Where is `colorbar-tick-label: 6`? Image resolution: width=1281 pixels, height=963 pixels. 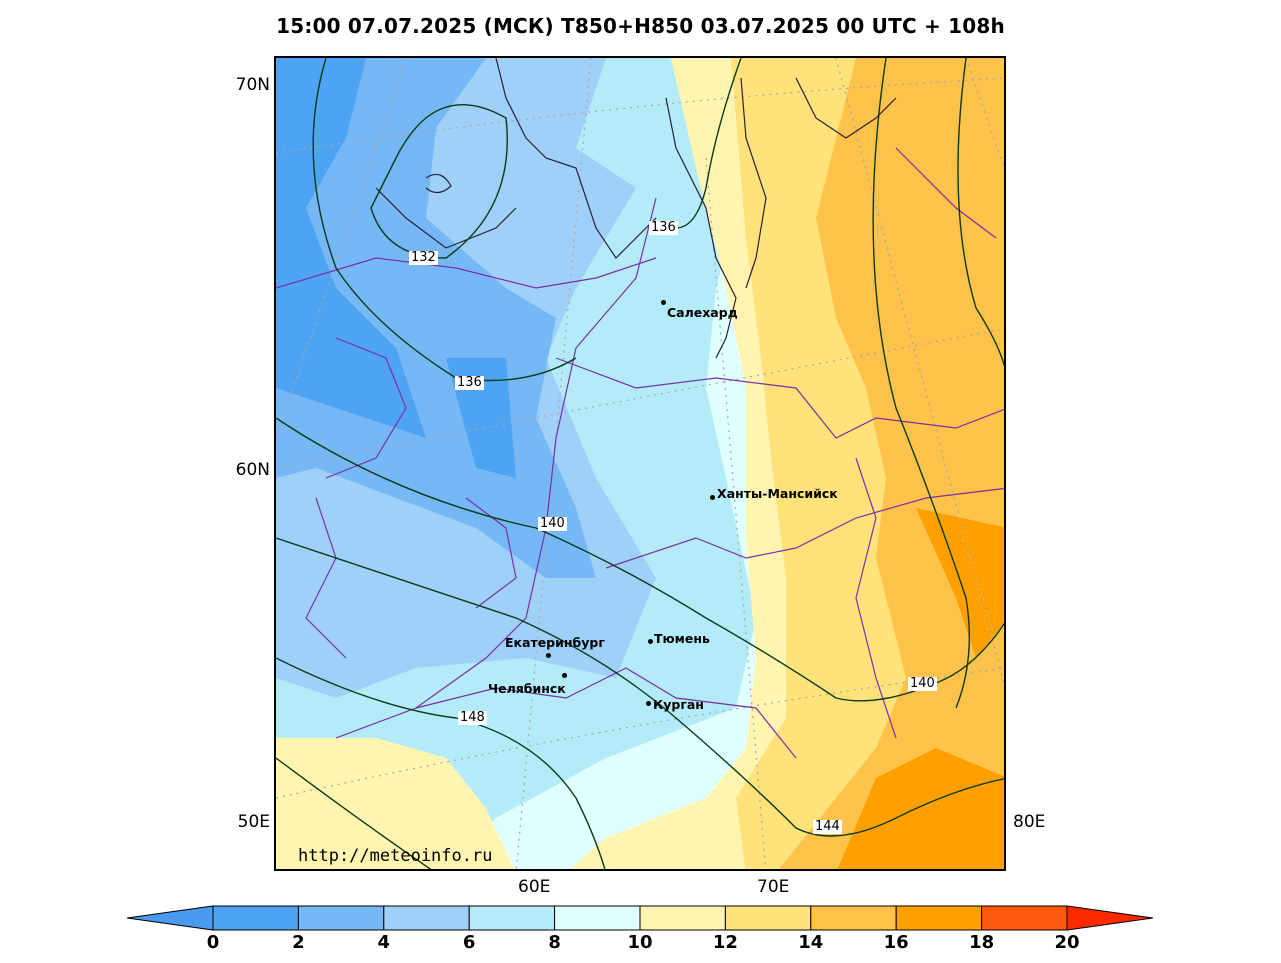 colorbar-tick-label: 6 is located at coordinates (469, 942).